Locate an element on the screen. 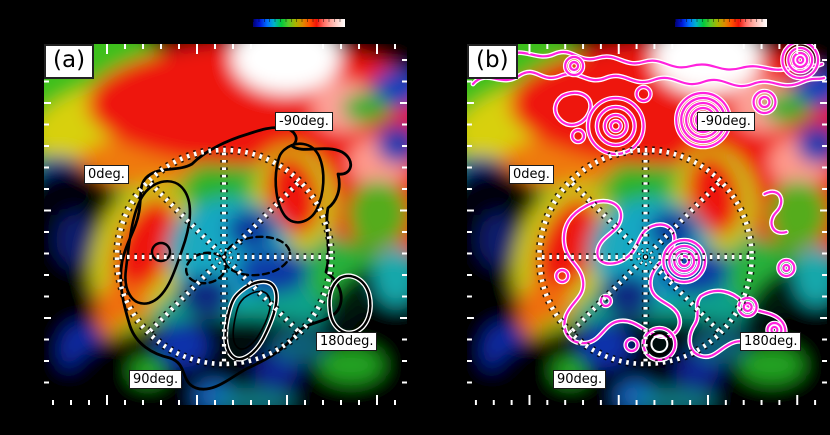 The width and height of the screenshot is (830, 435). sector-wheel is located at coordinates (224, 257).